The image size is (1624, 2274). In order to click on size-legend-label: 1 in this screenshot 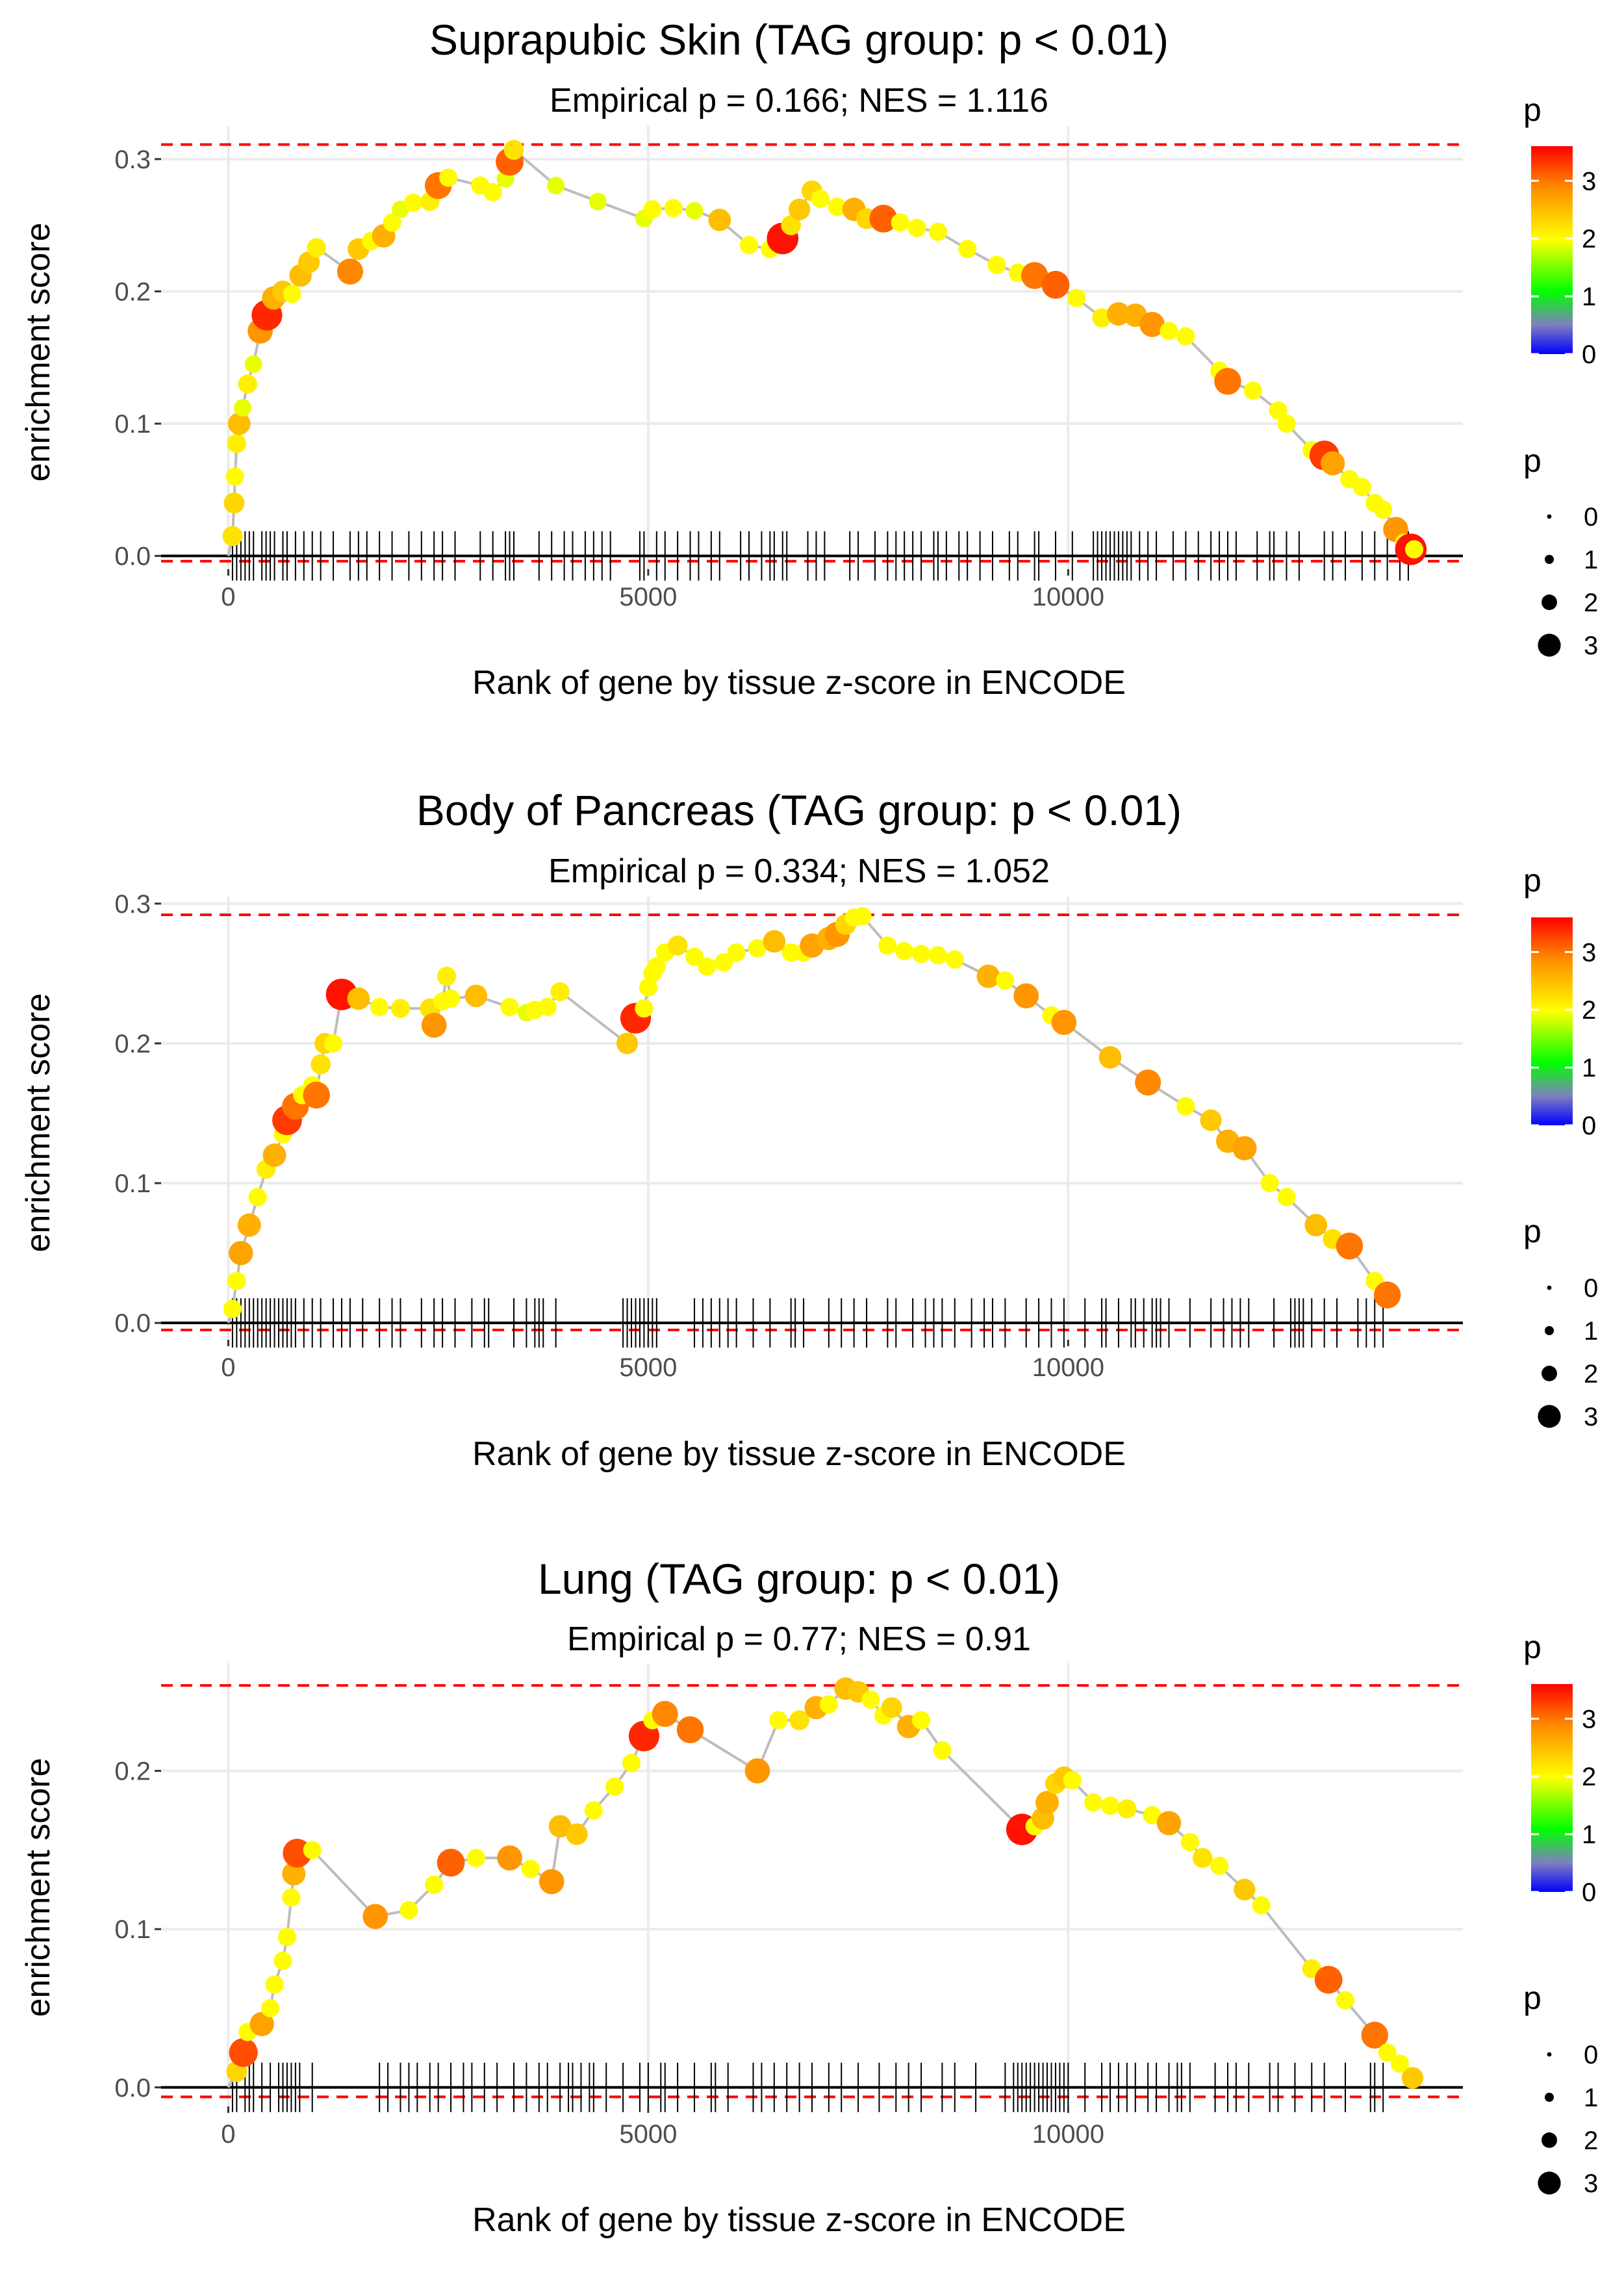, I will do `click(1591, 1331)`.